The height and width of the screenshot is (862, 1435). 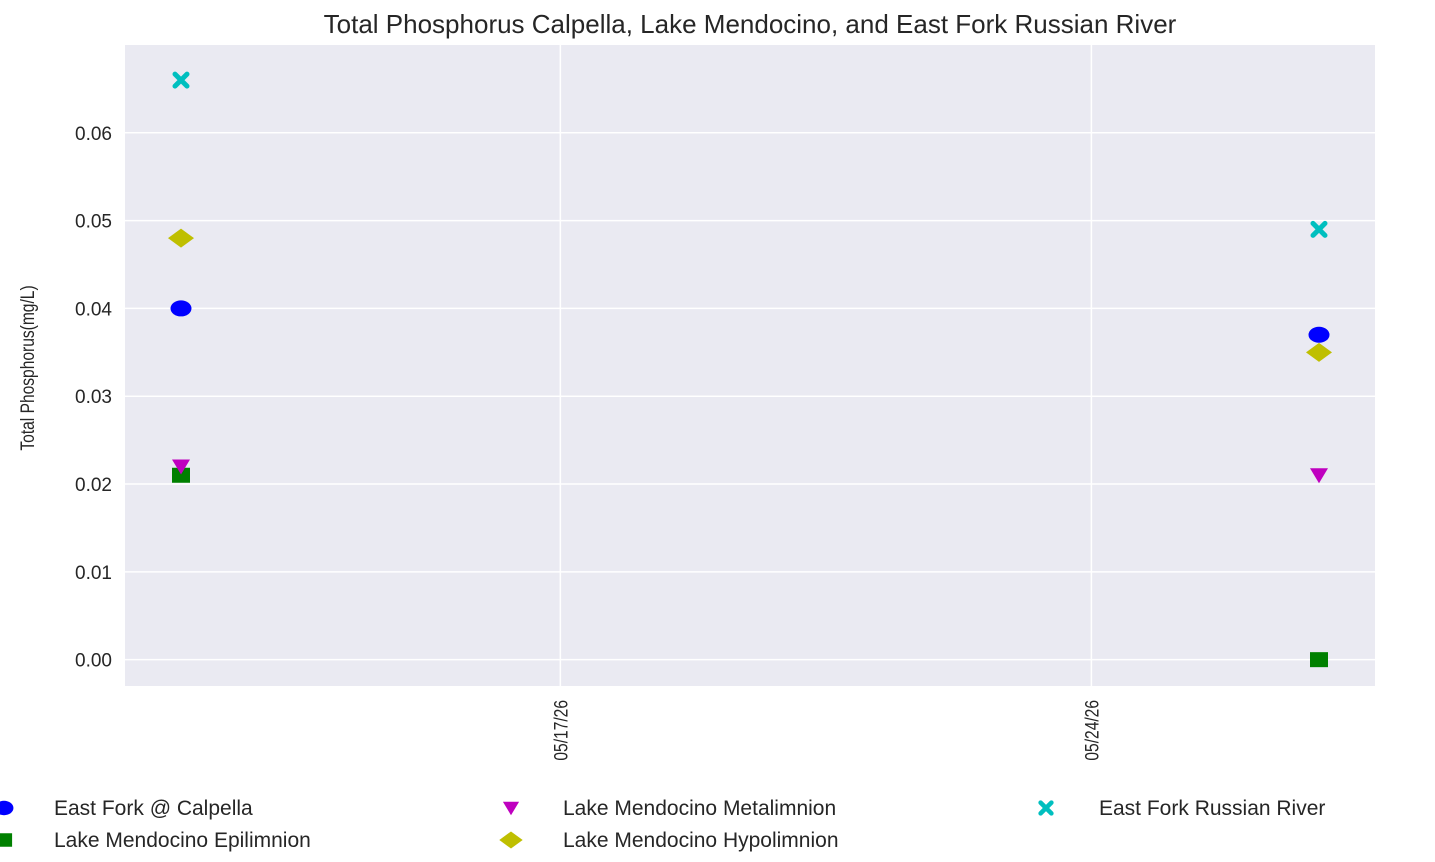 What do you see at coordinates (93, 309) in the screenshot?
I see `y-tick-label: 0.04` at bounding box center [93, 309].